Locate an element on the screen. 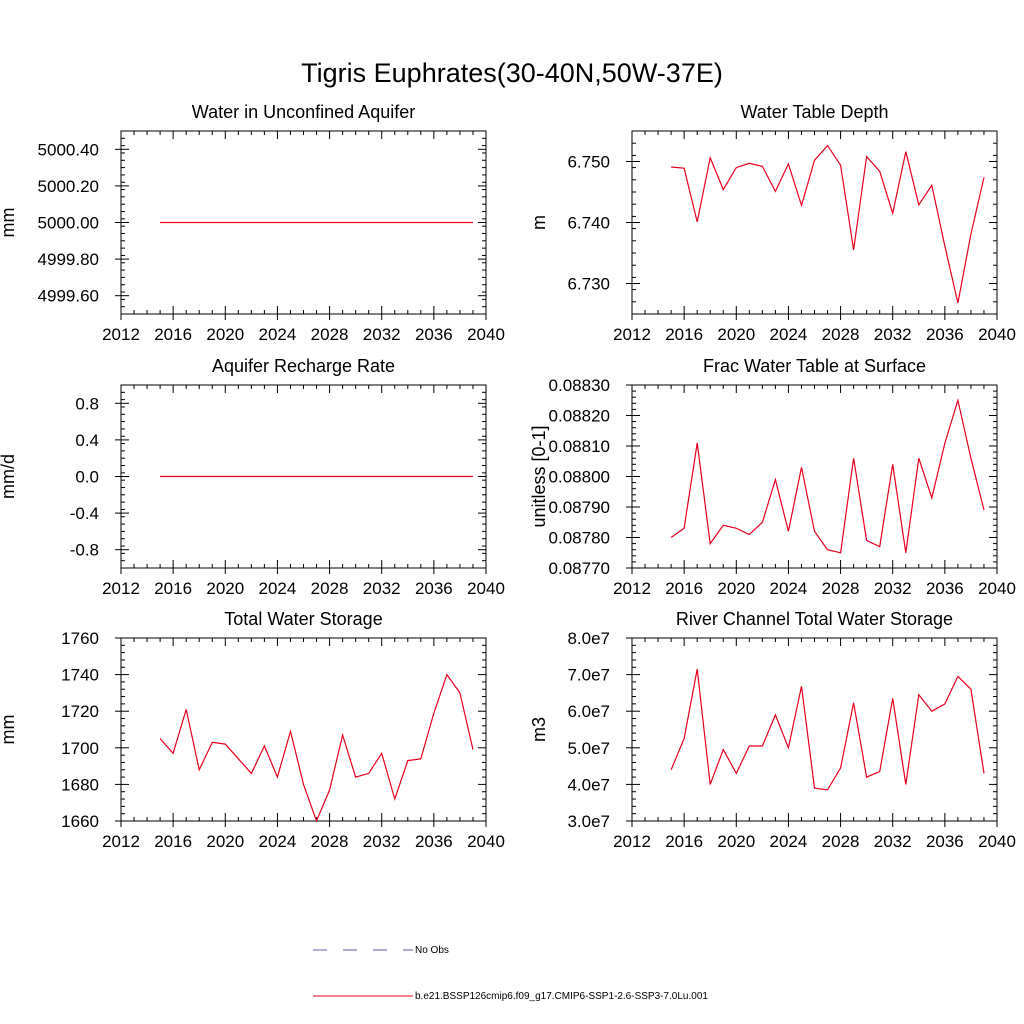 The width and height of the screenshot is (1024, 1024). y-tick-label: 5.0e7 is located at coordinates (588, 748).